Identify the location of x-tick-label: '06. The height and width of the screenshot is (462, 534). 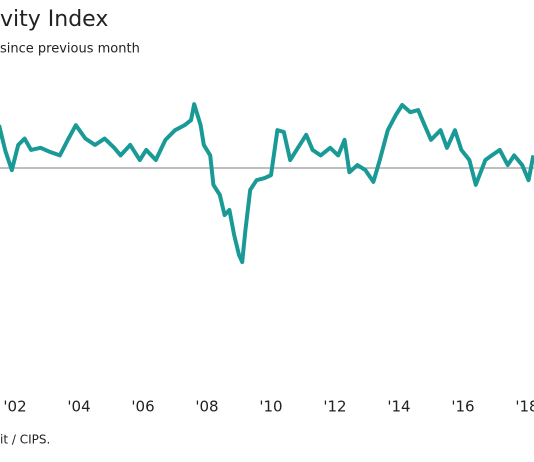
(142, 407).